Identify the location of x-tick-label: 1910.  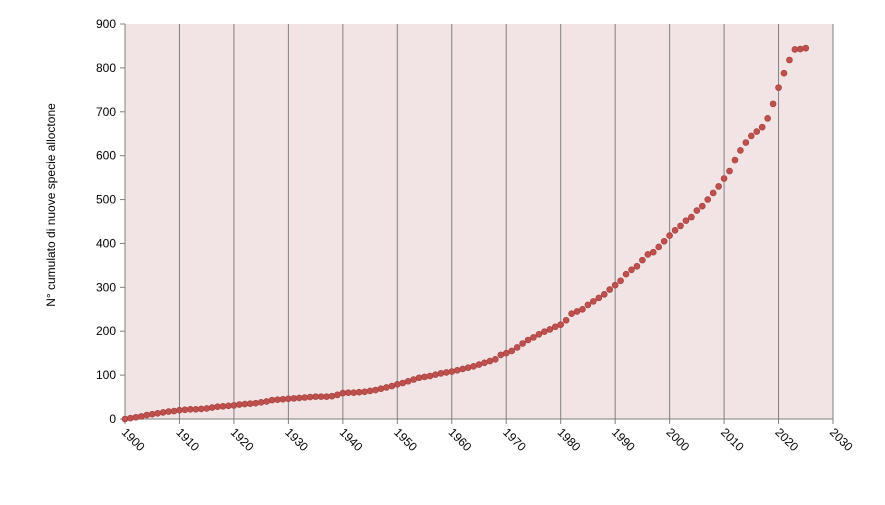
(187, 439).